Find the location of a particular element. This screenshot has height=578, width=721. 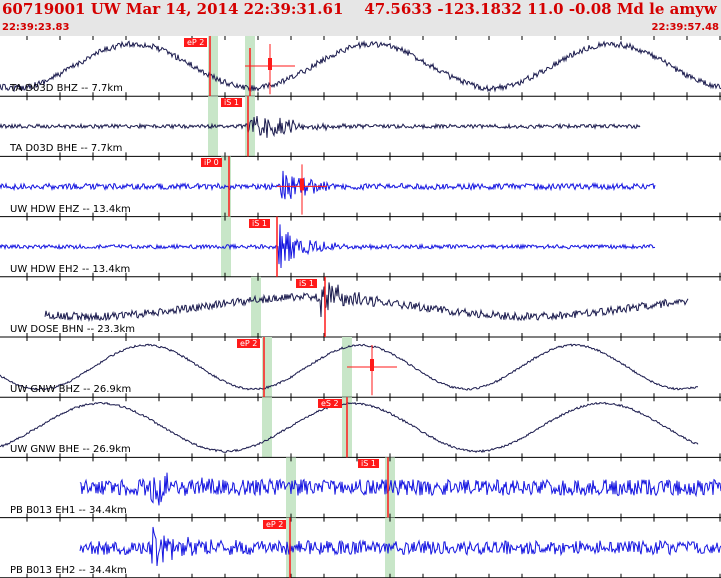

time-end: 22:39:57.48 is located at coordinates (685, 27).